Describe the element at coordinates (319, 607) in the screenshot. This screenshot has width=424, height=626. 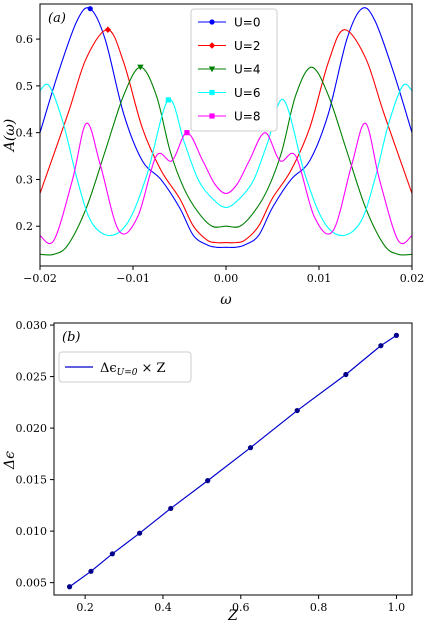
I see `x-tick-label-b-3: 0.8` at that location.